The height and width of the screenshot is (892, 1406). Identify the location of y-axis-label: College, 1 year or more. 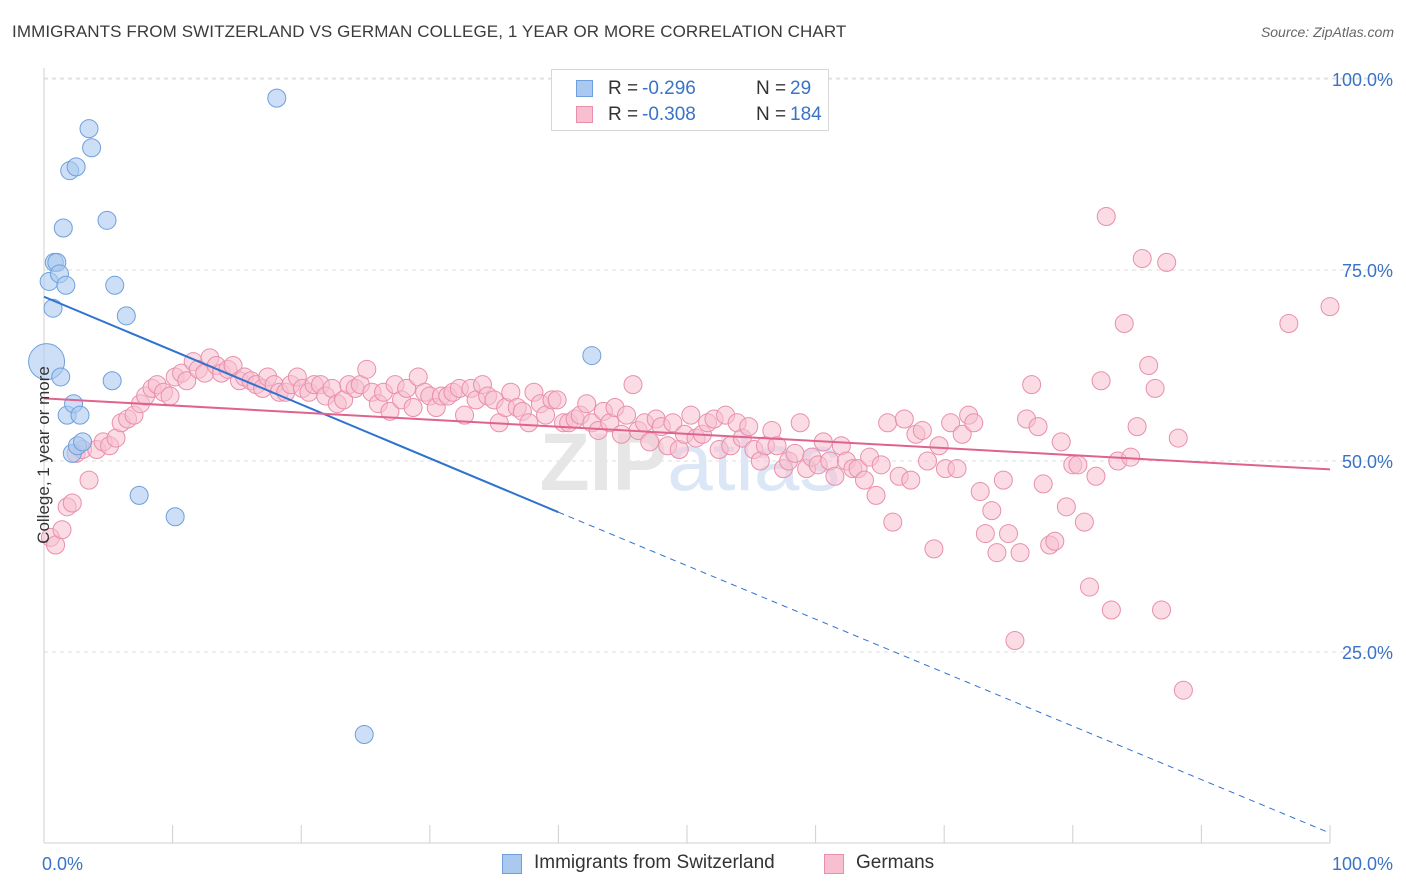
(43, 455).